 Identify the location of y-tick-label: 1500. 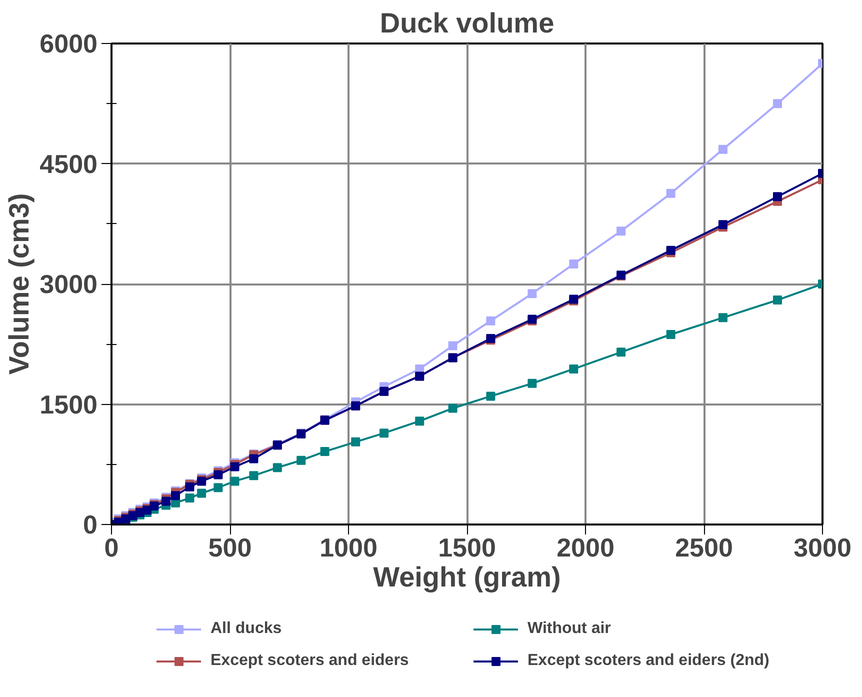
(69, 404).